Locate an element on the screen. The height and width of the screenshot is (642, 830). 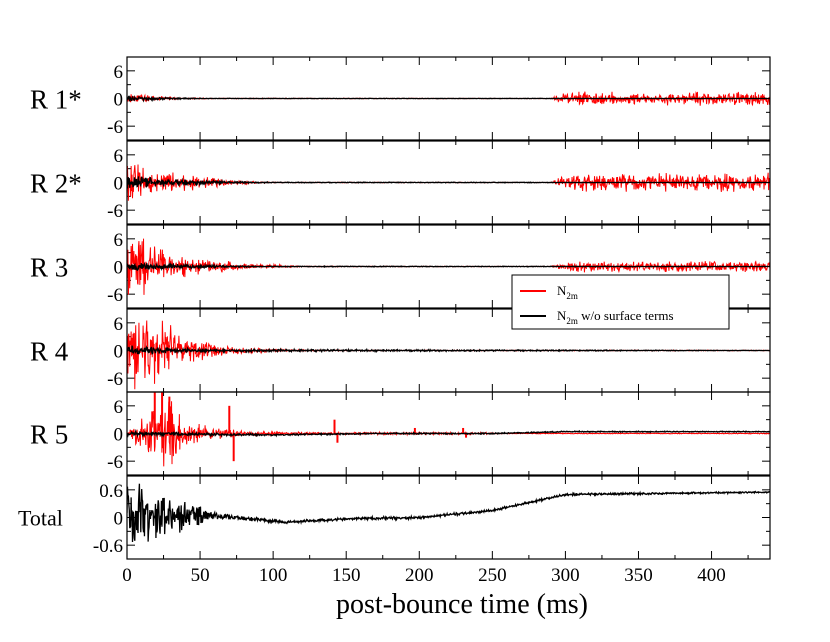
y-tick-label: 0.6 is located at coordinates (111, 491).